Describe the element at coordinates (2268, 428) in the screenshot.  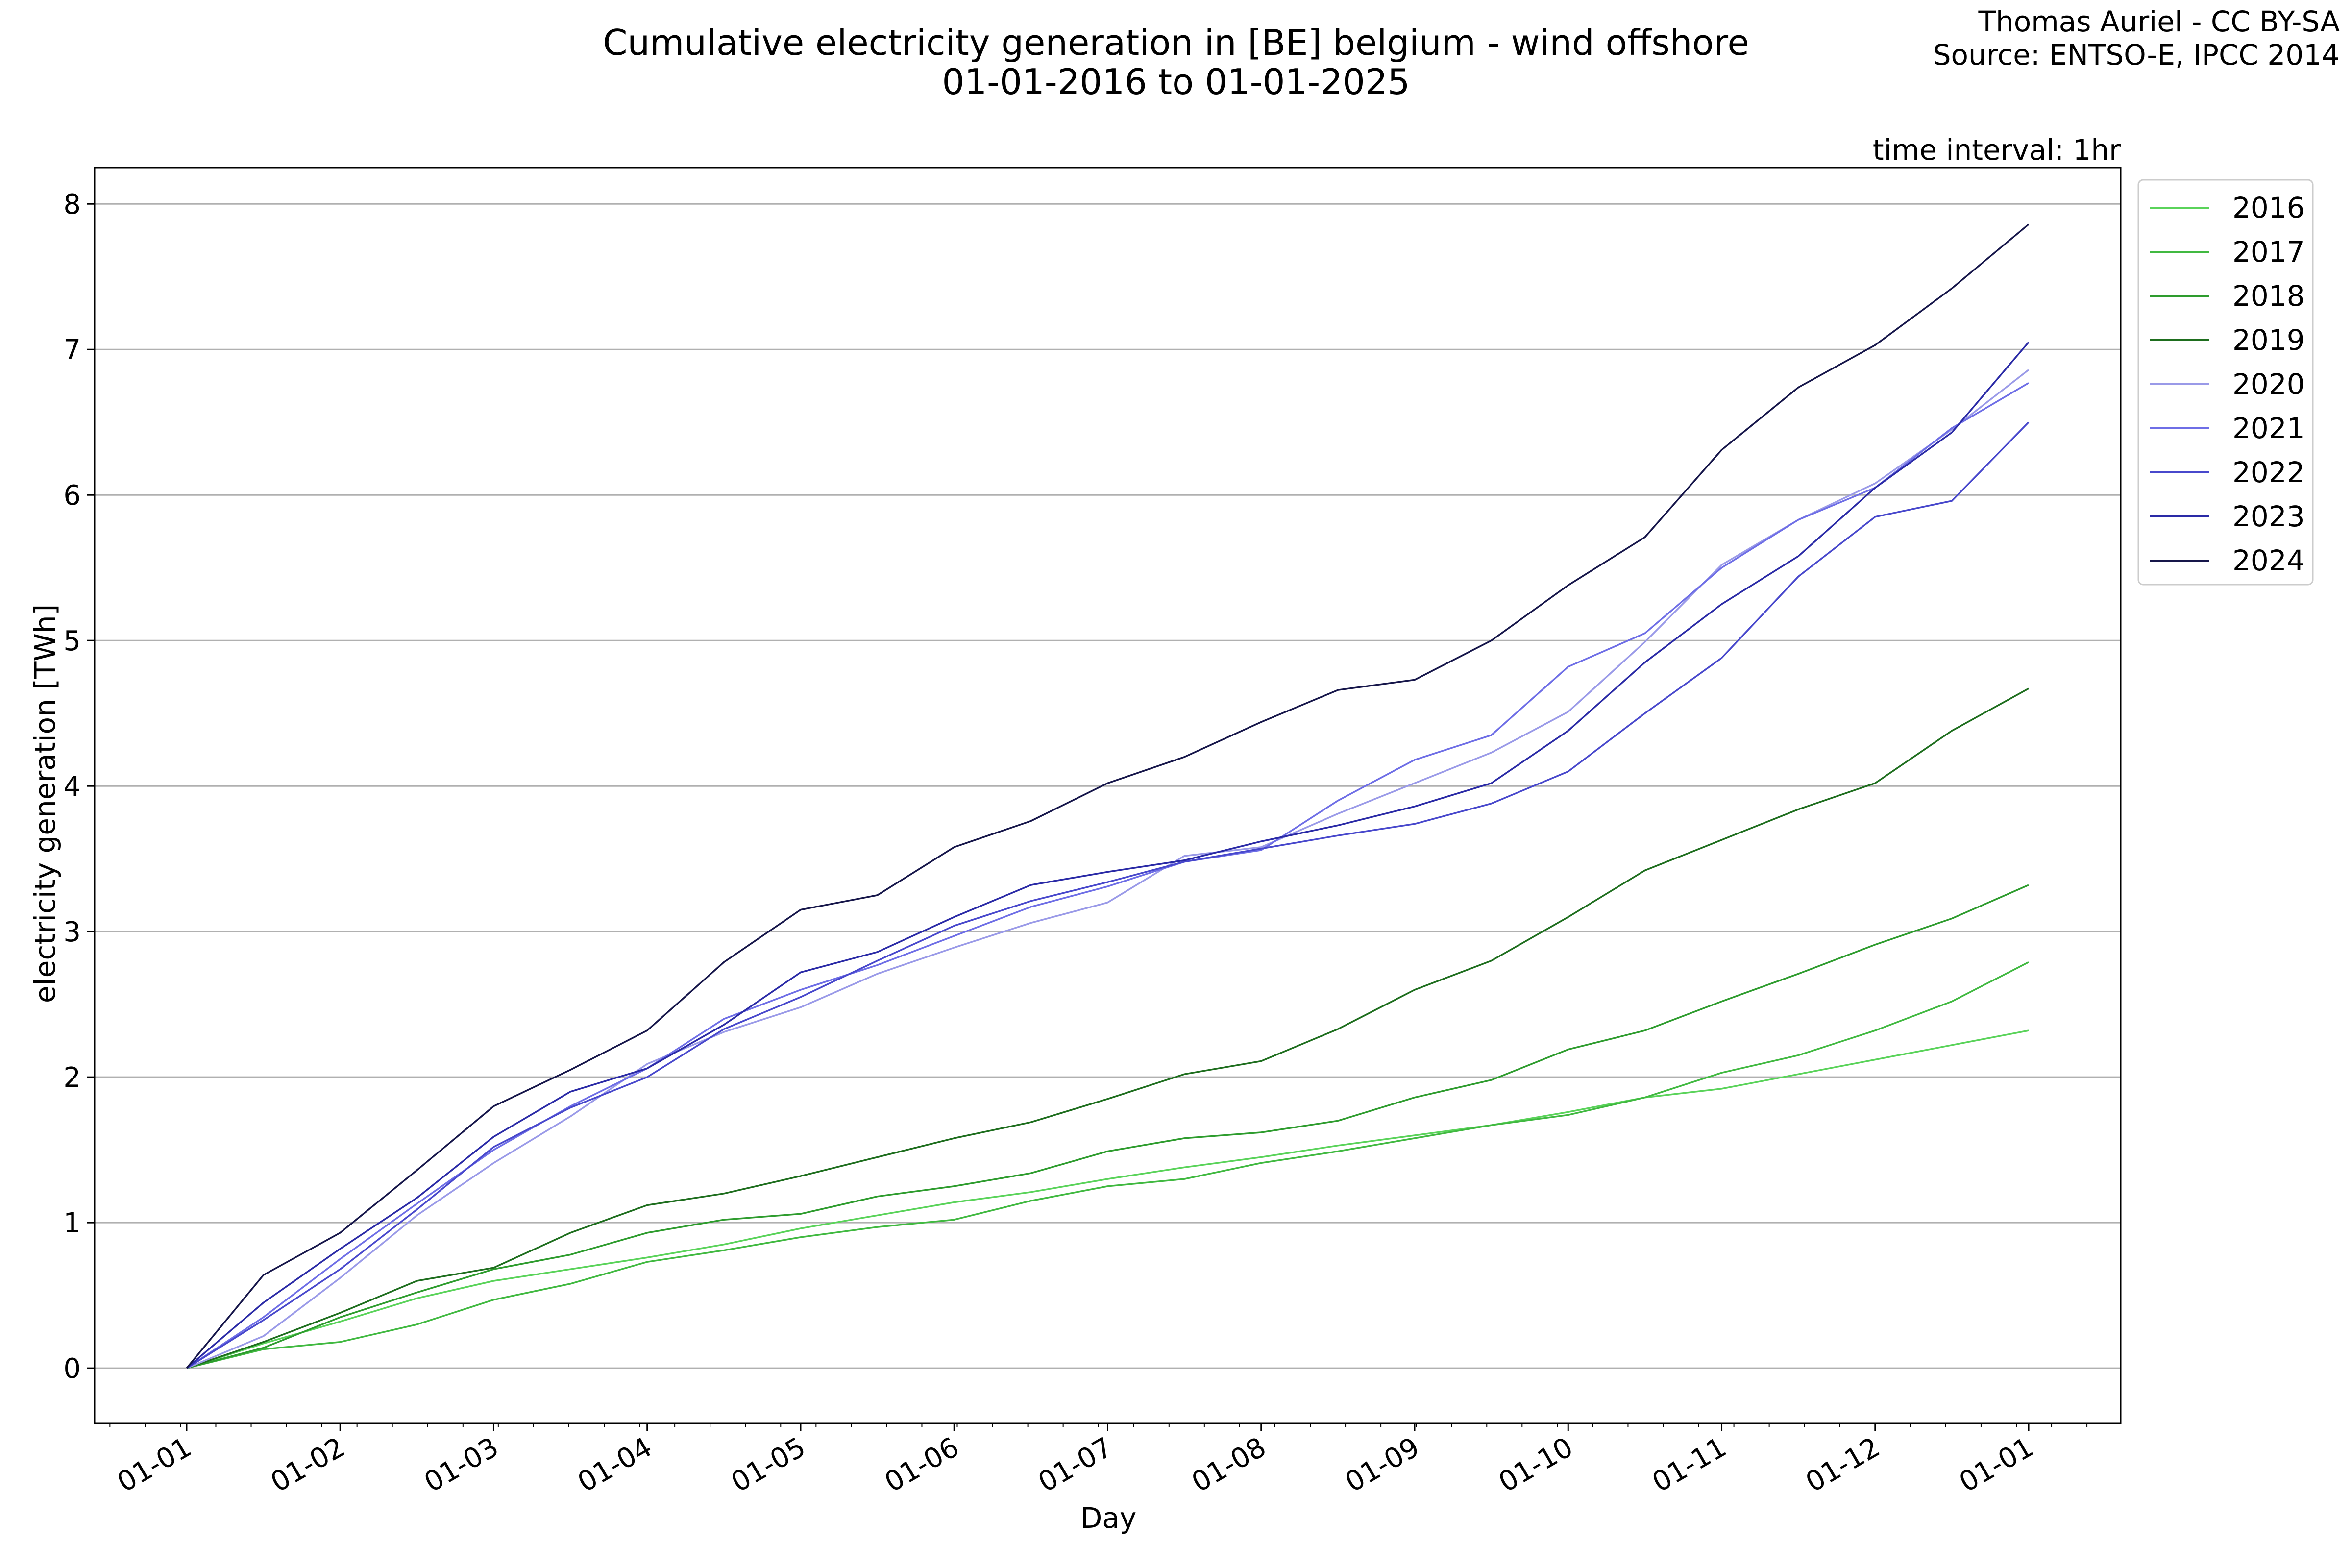
I see `legend-label: 2021` at that location.